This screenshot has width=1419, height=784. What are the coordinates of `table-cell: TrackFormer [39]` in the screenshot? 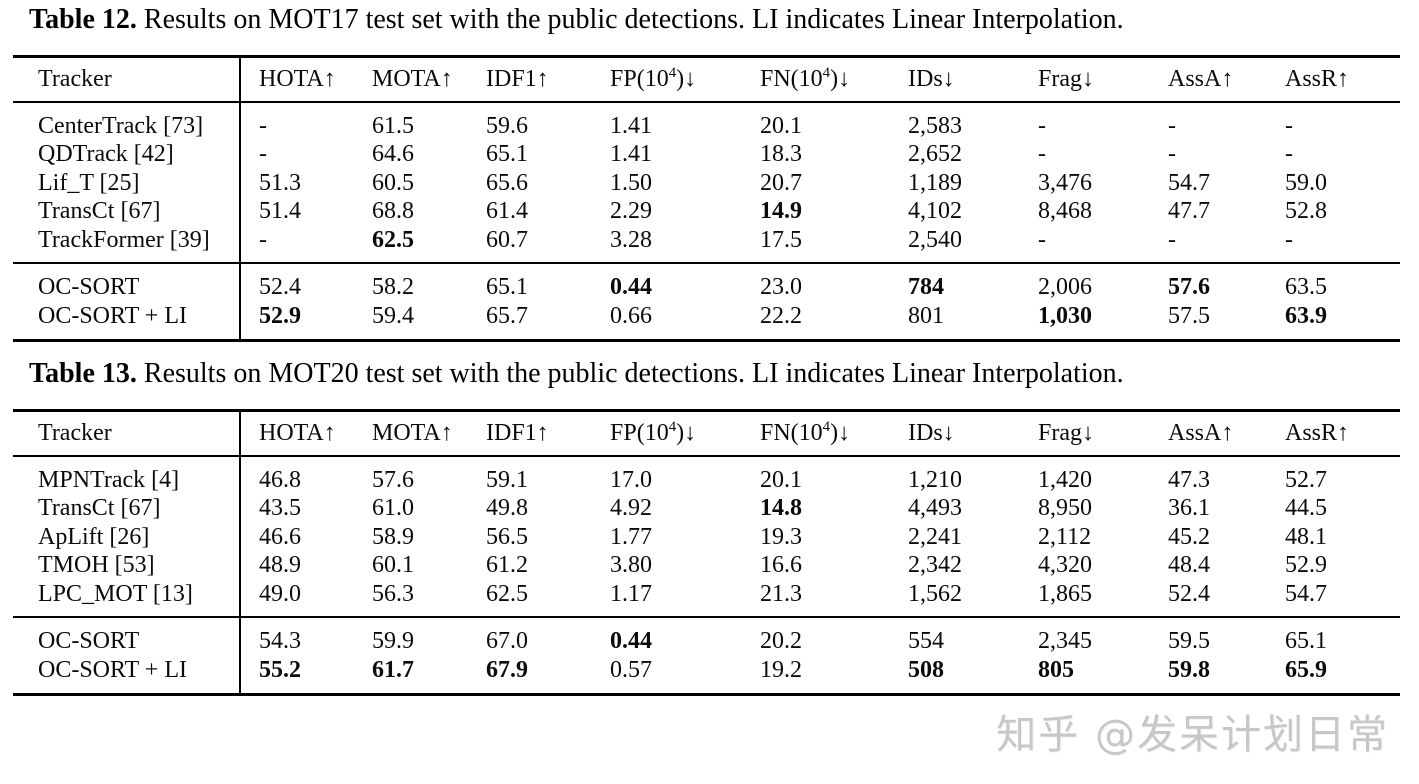 It's located at (124, 239).